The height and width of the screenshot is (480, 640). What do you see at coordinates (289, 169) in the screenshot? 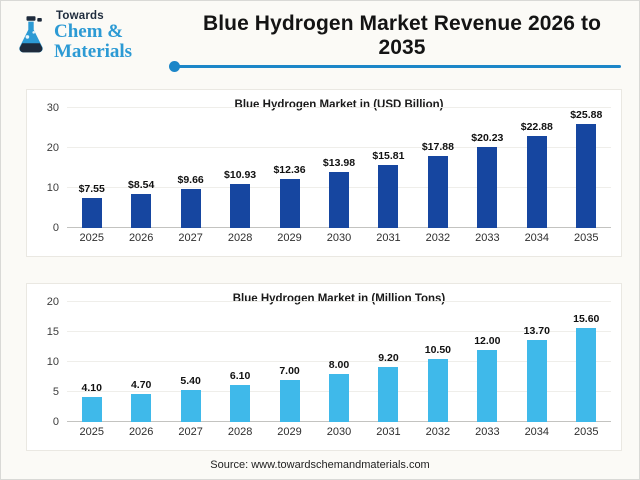
I see `bar-value-label: $12.36` at bounding box center [289, 169].